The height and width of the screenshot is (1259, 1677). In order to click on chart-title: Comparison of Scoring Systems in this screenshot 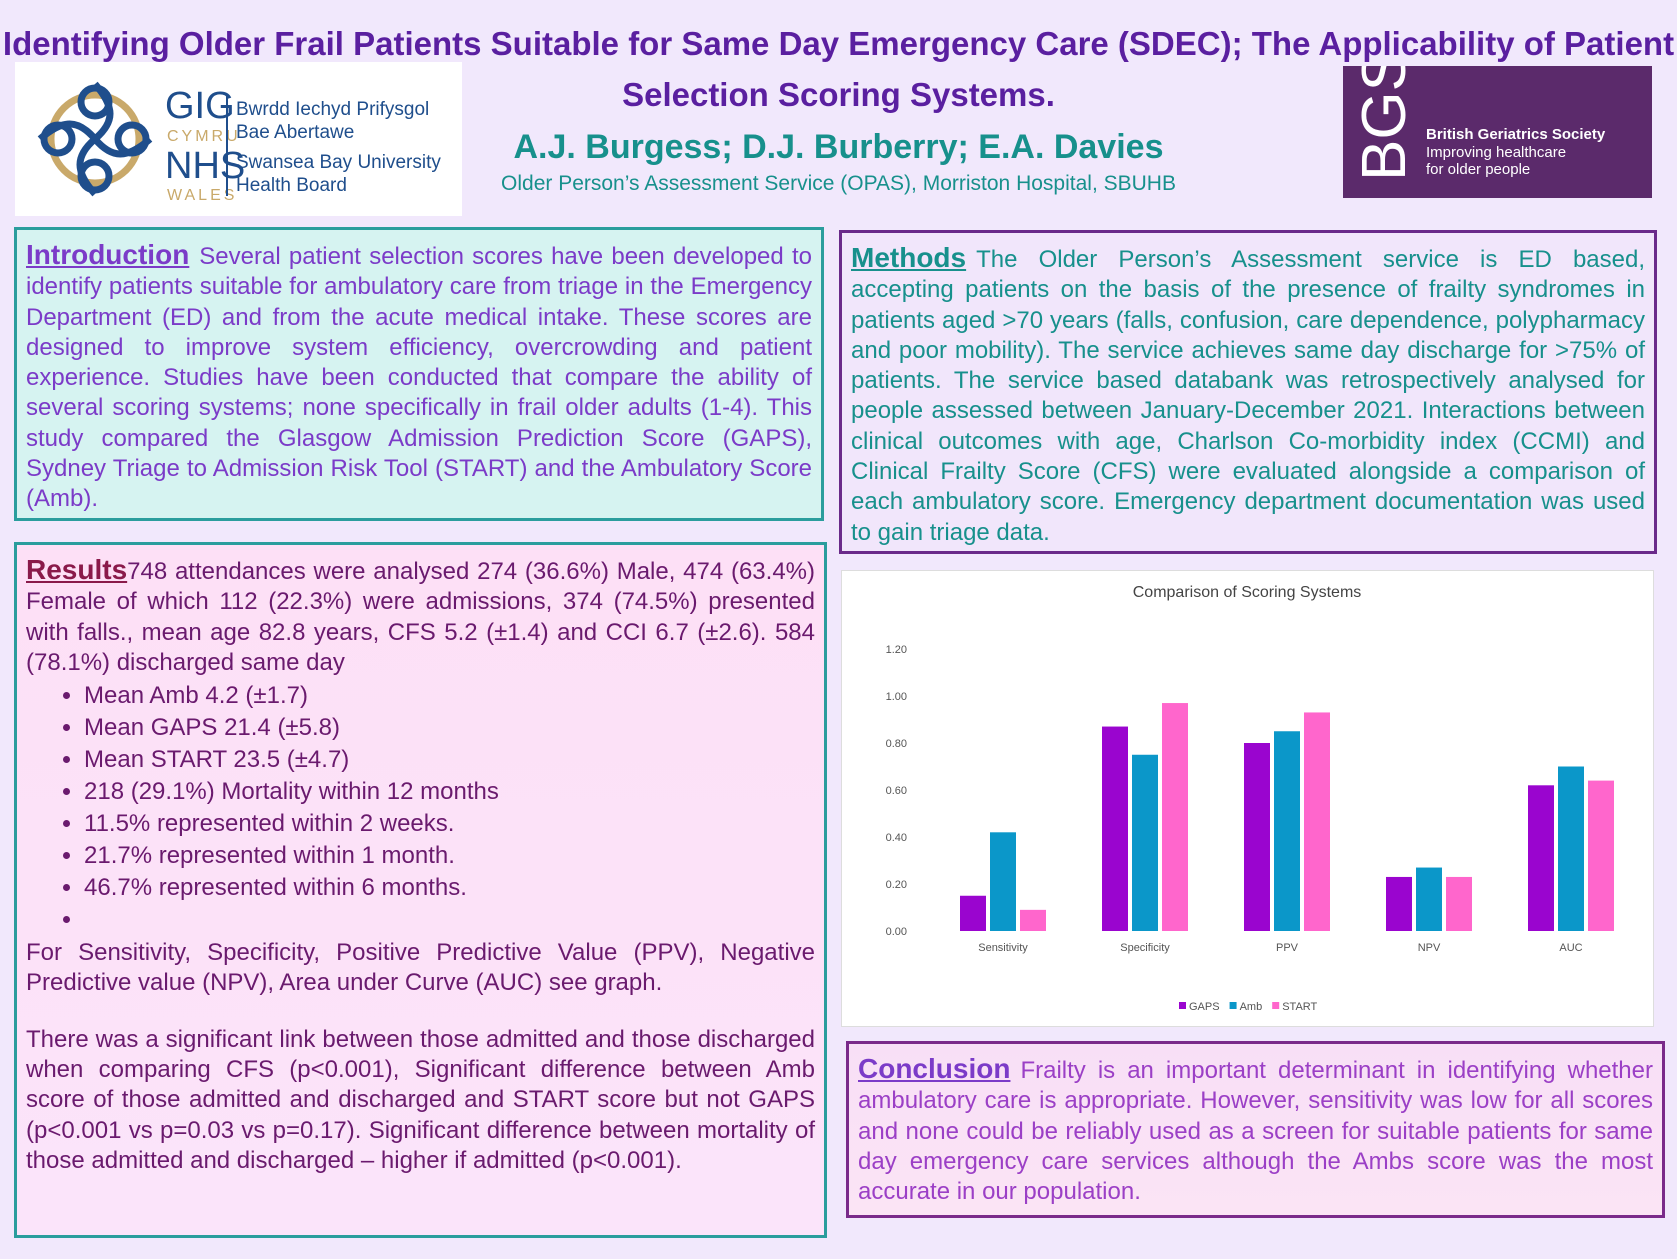, I will do `click(1247, 592)`.